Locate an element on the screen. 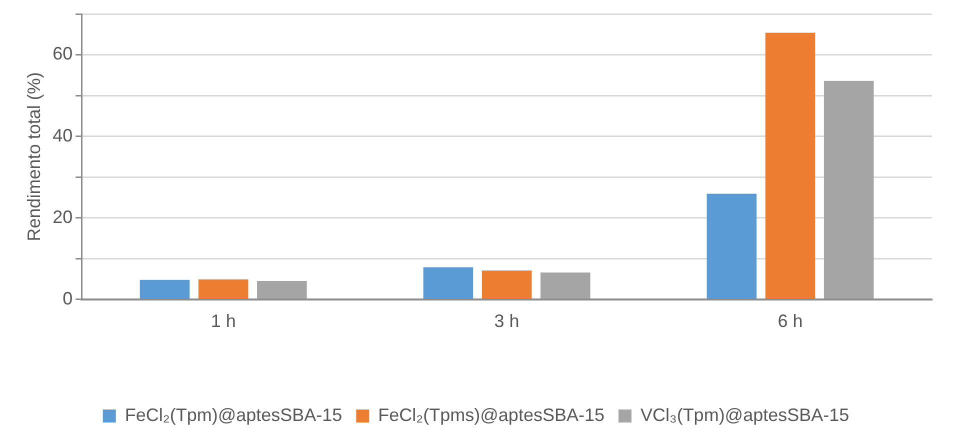 The image size is (970, 439). legend-label: VCl₃(Tpm)@aptesSBA-15 is located at coordinates (745, 414).